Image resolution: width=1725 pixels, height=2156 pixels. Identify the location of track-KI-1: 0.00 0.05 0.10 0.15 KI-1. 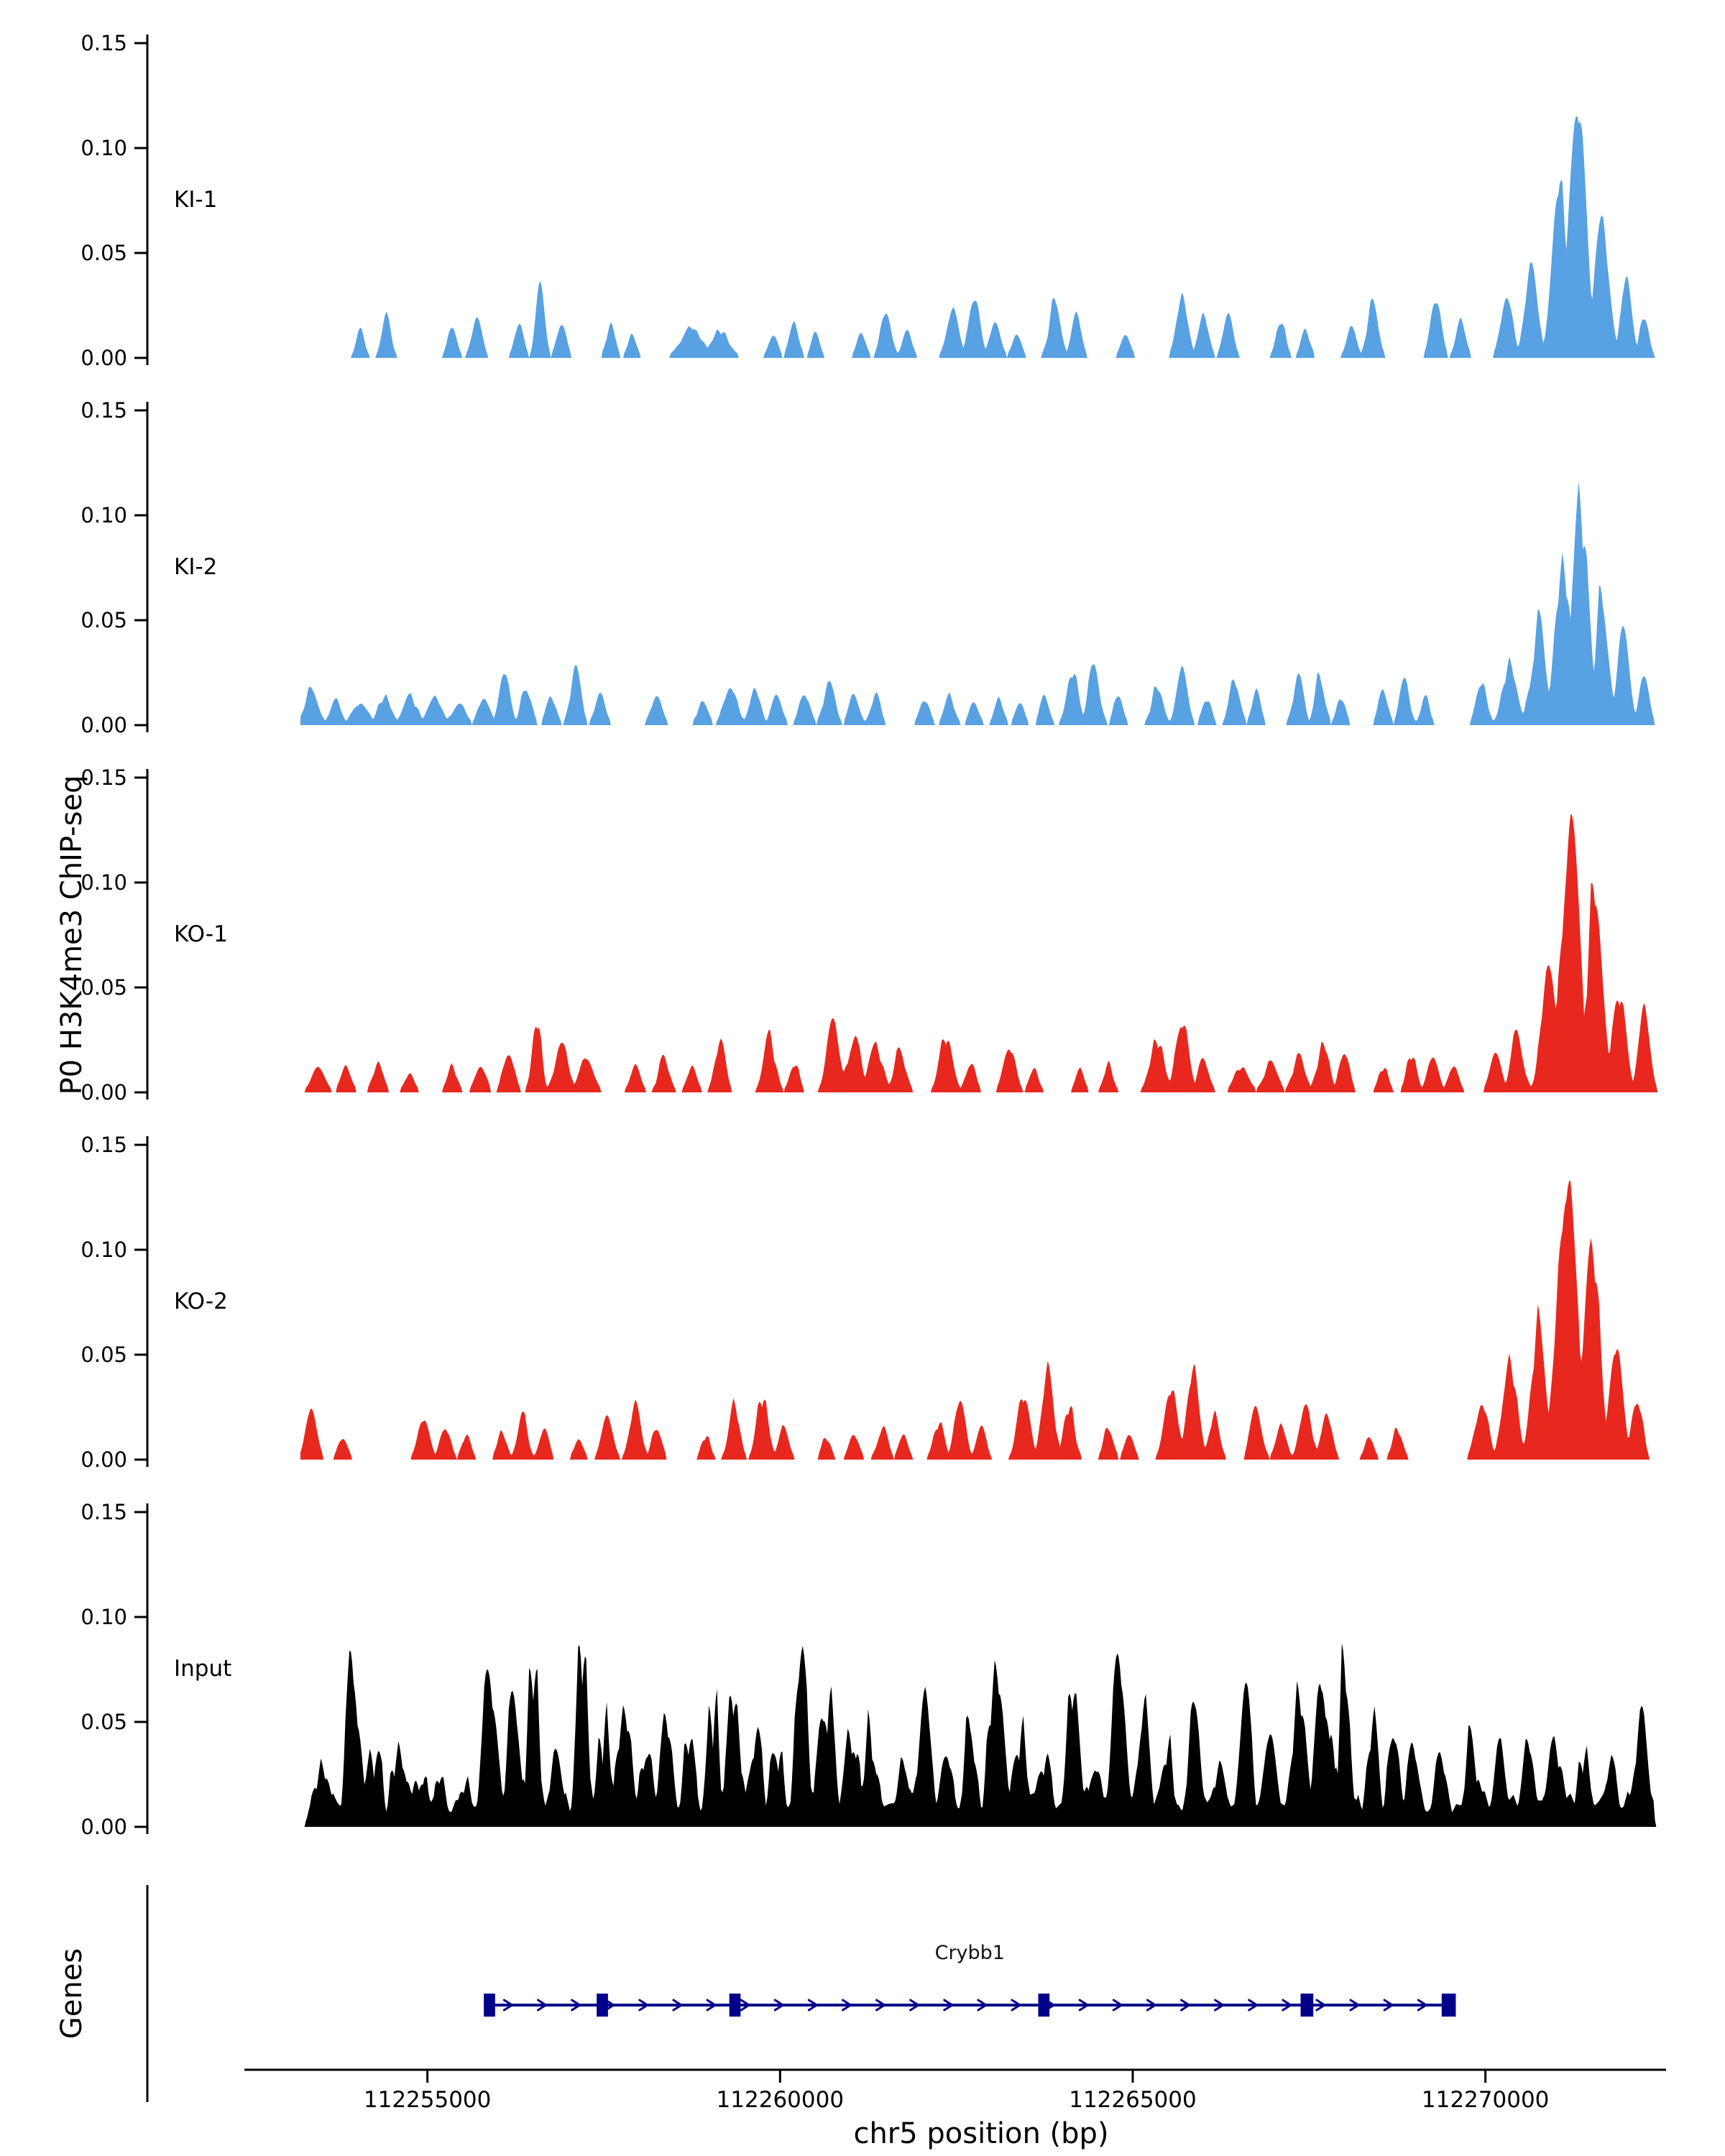
(871, 200).